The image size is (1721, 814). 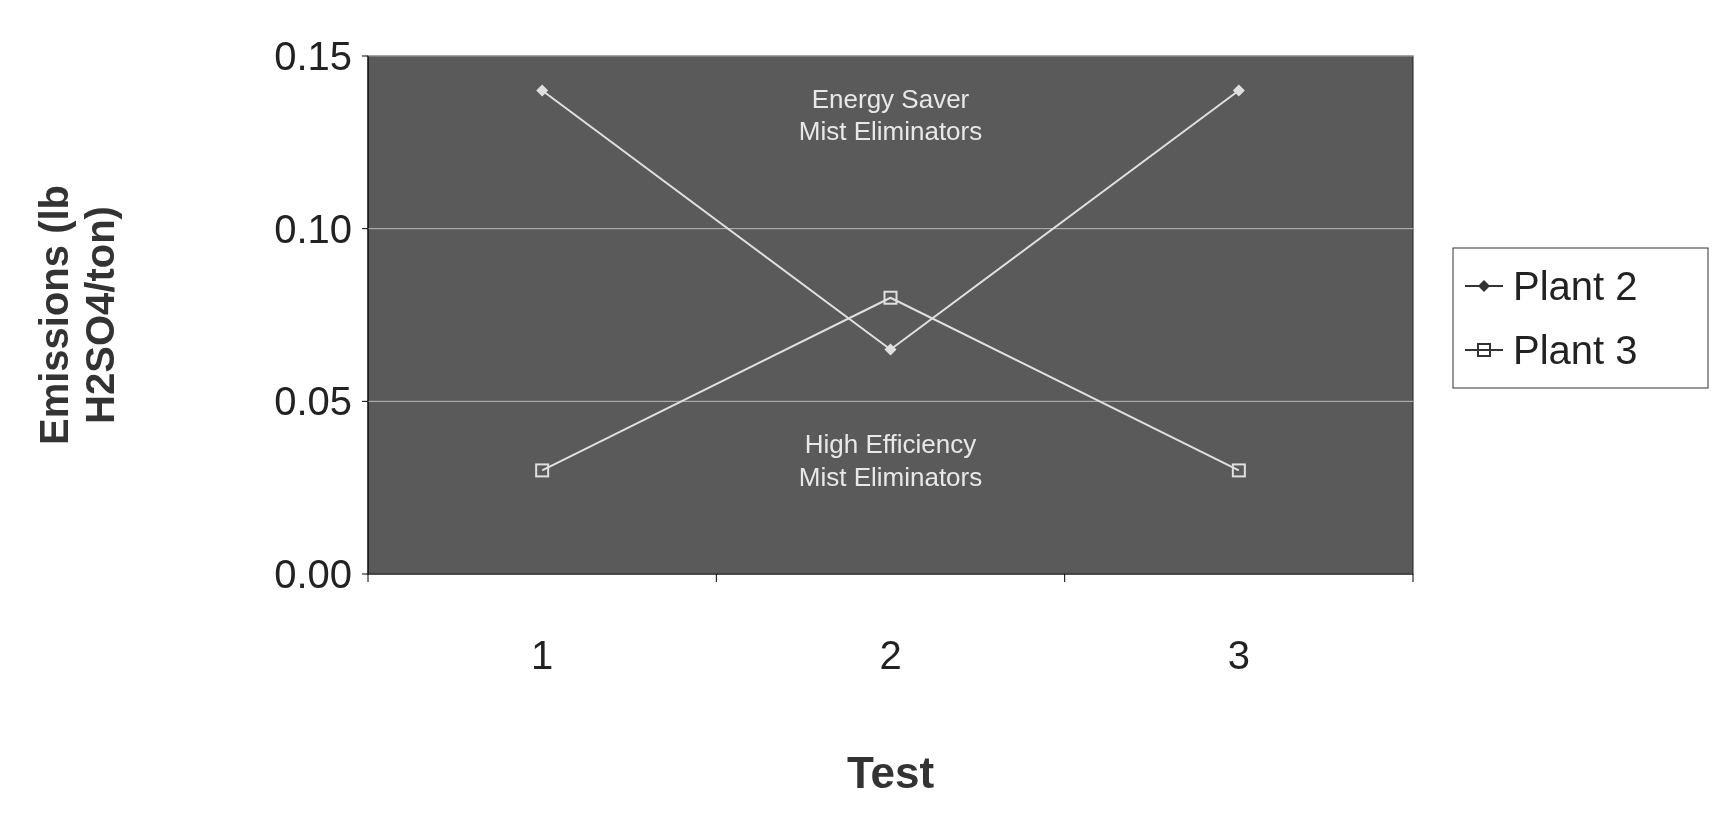 I want to click on text: Plant 3, so click(x=1575, y=350).